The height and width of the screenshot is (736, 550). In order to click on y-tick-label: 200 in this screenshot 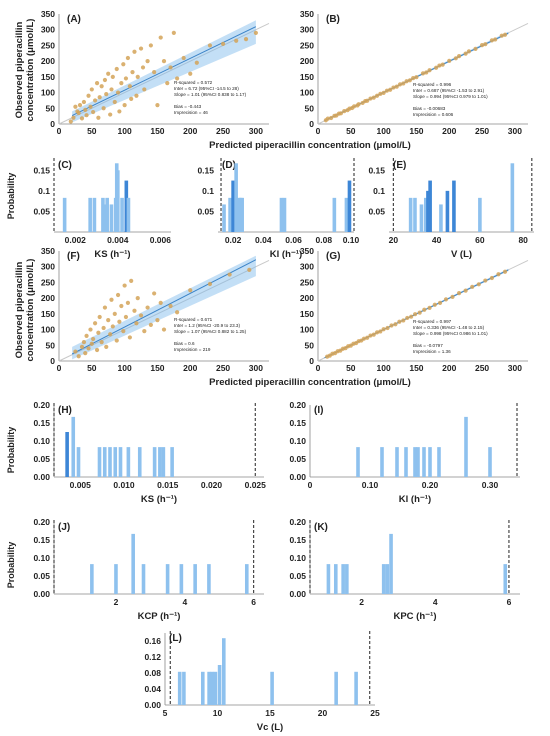, I will do `click(48, 61)`.